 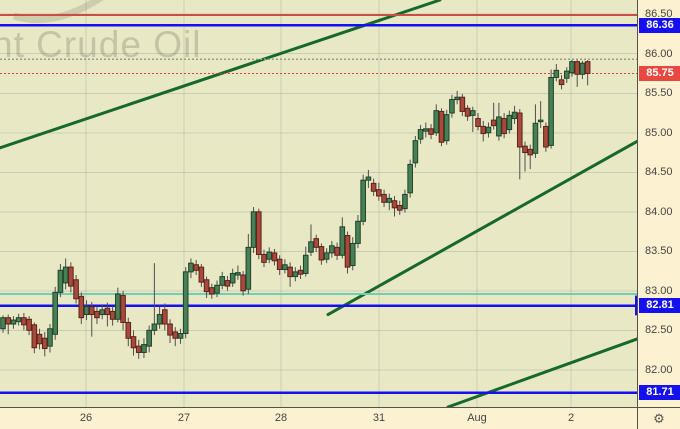 I want to click on price-tick-label: 83.50, so click(x=659, y=251).